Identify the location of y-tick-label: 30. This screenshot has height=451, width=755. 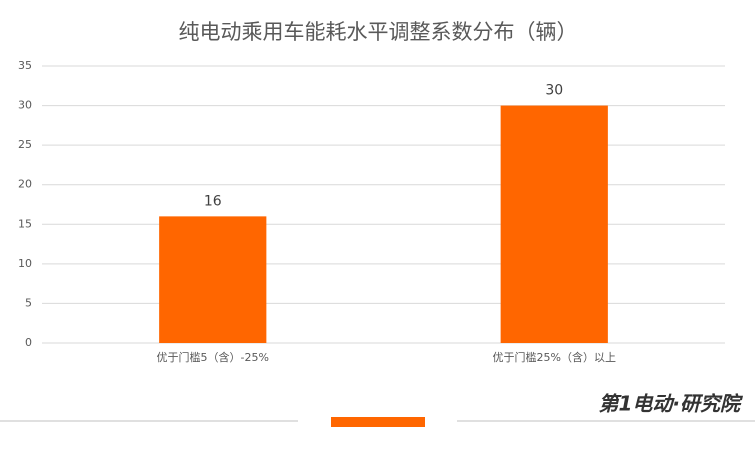
(25, 105).